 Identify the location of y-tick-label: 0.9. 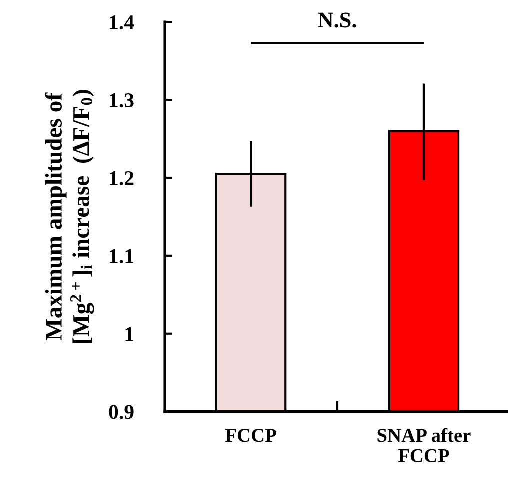
(121, 412).